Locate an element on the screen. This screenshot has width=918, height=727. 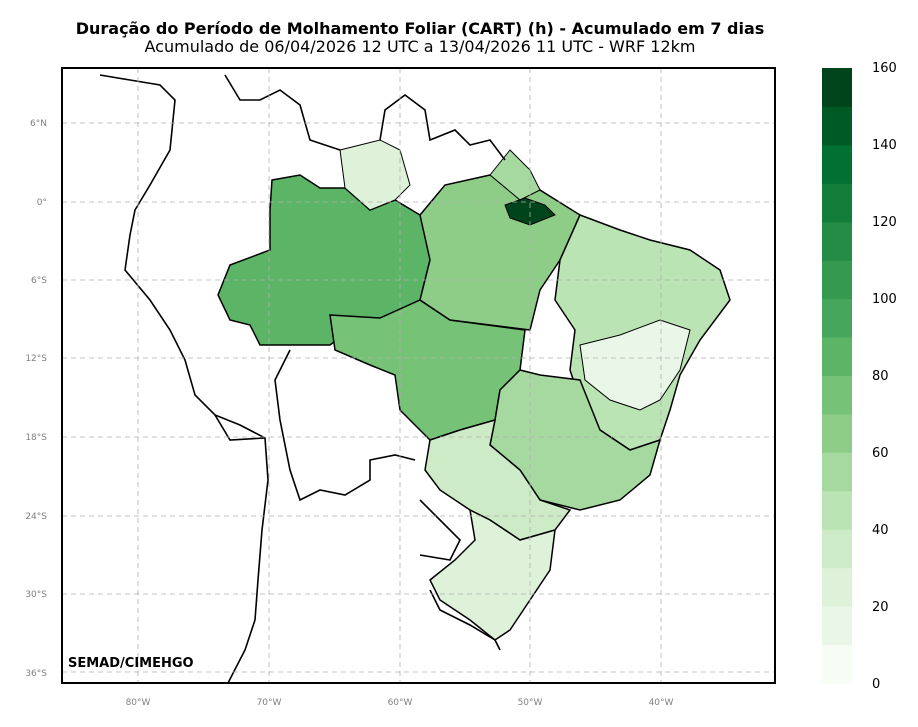
region-para is located at coordinates (500, 247).